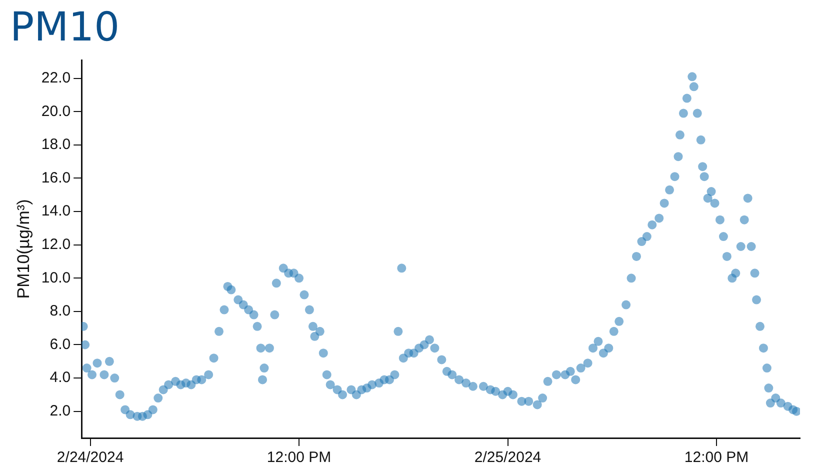 This screenshot has width=820, height=475. Describe the element at coordinates (65, 27) in the screenshot. I see `chart-title: PM10` at that location.